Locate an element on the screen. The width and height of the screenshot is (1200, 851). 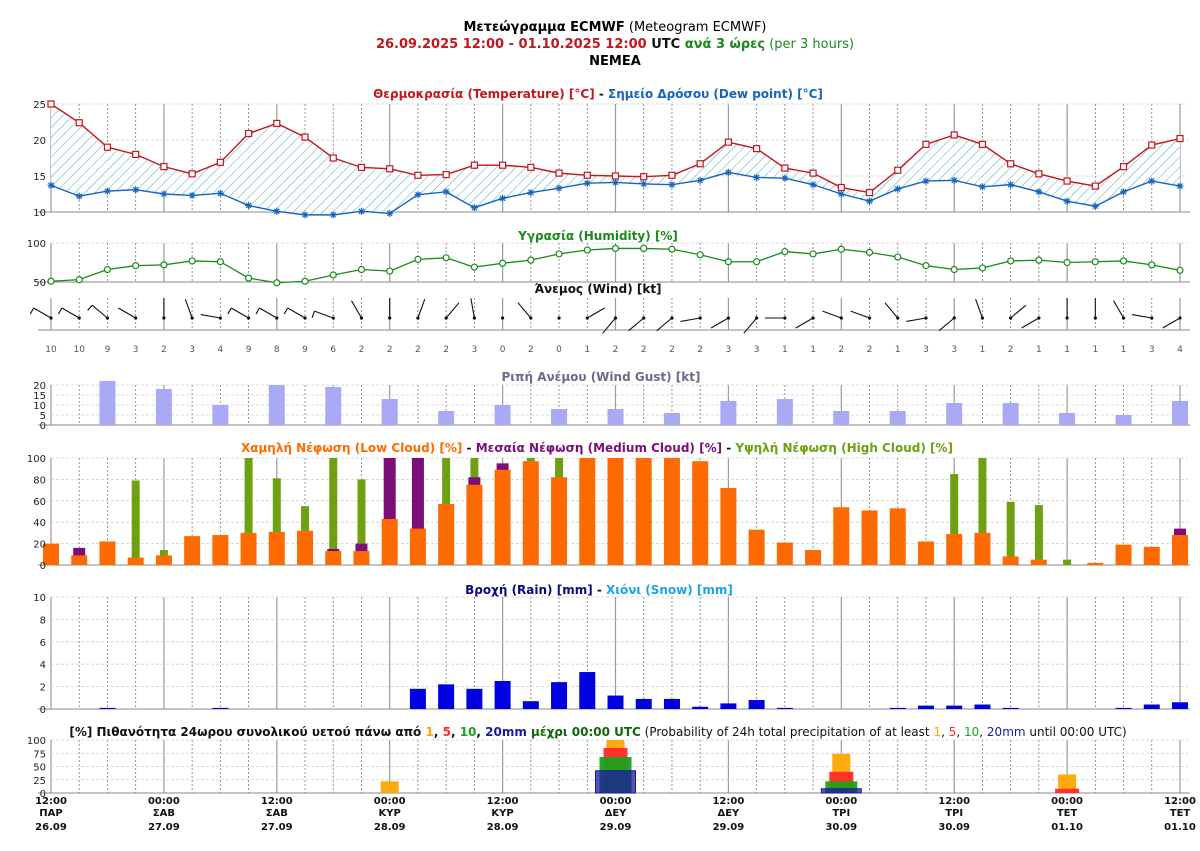
probability-bar-10mm is located at coordinates (841, 787).